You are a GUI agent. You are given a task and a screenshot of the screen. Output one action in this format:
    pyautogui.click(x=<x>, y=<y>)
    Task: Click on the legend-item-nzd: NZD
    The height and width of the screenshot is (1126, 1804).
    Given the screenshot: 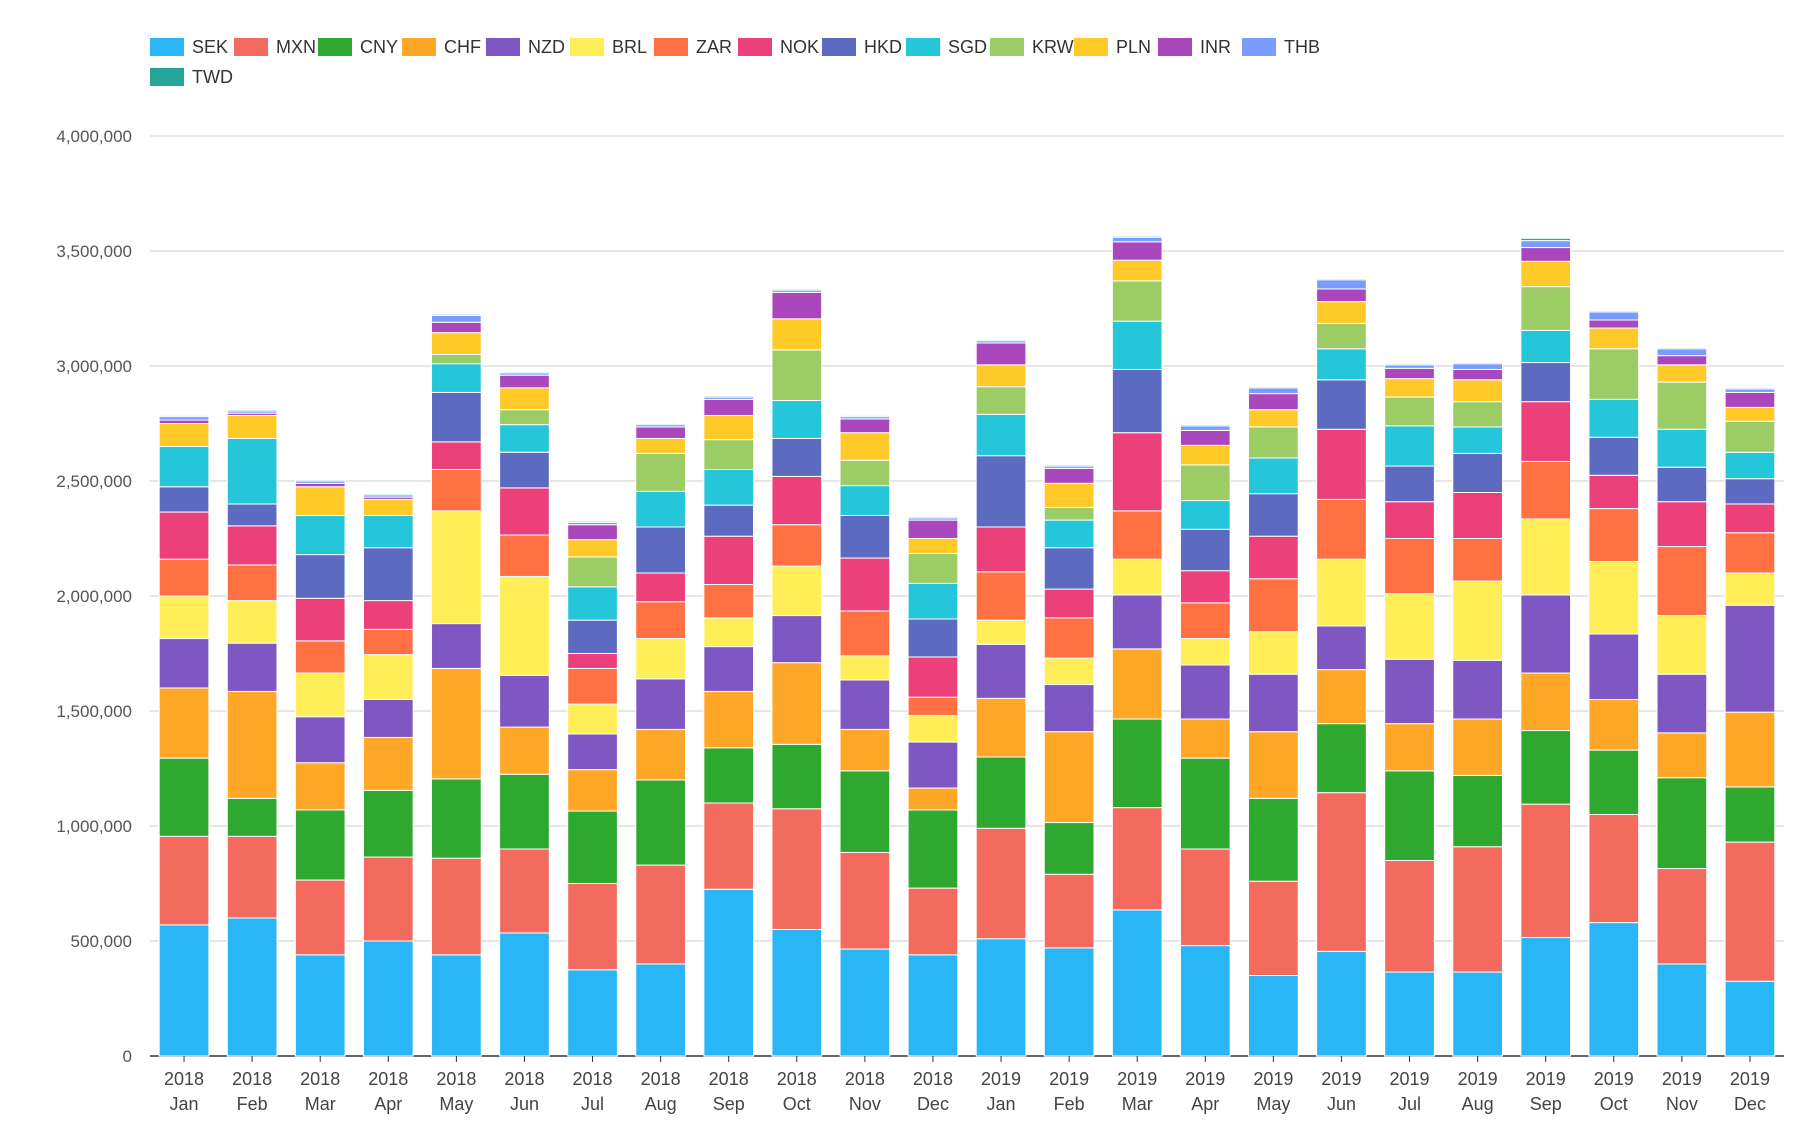 What is the action you would take?
    pyautogui.click(x=525, y=47)
    